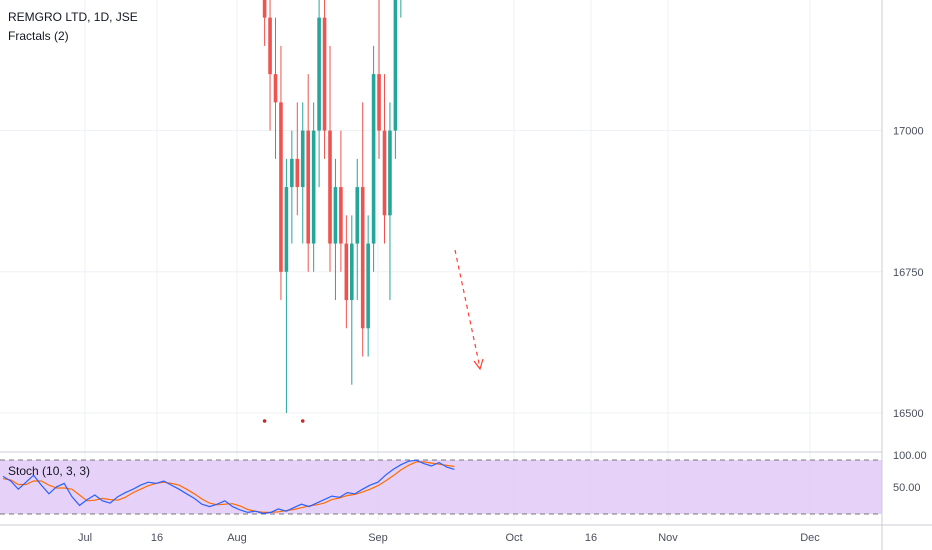 Image resolution: width=932 pixels, height=550 pixels. I want to click on fractals-legend: Fractals (2), so click(38, 36).